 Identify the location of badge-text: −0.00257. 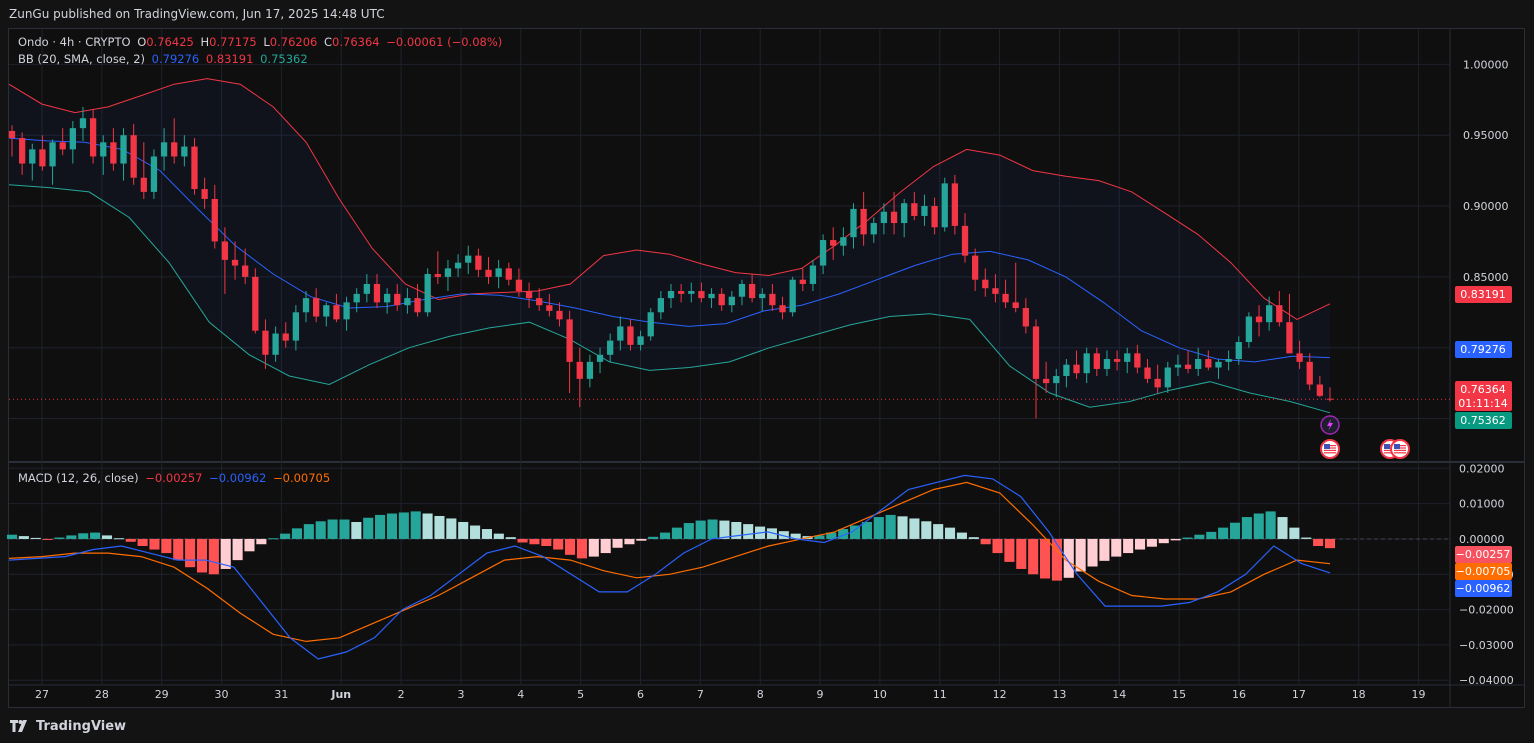
(1483, 554).